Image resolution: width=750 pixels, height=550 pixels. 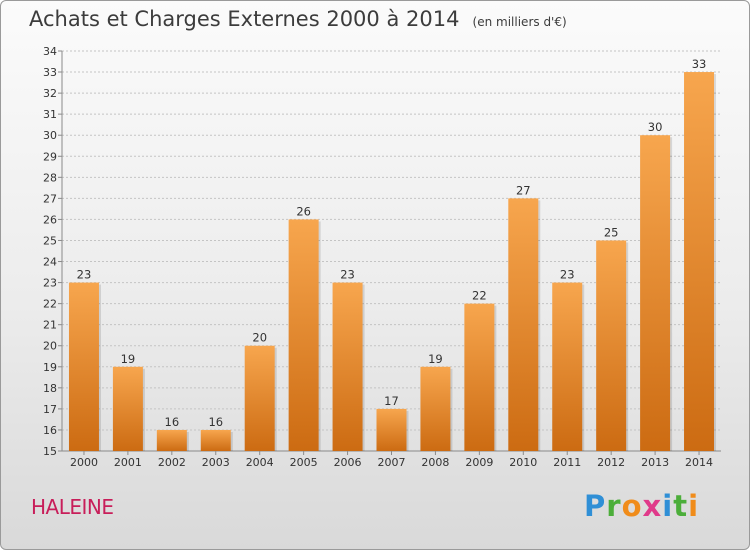 What do you see at coordinates (50, 93) in the screenshot?
I see `y-tick-label: 32` at bounding box center [50, 93].